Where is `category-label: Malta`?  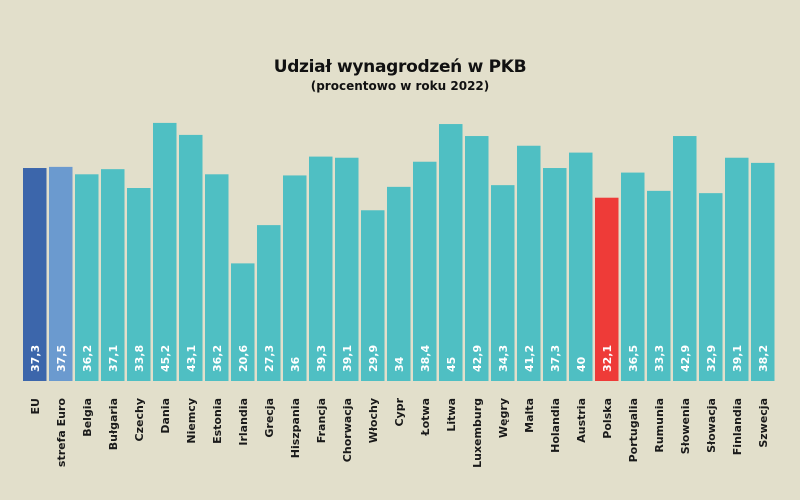
category-label: Malta is located at coordinates (529, 415).